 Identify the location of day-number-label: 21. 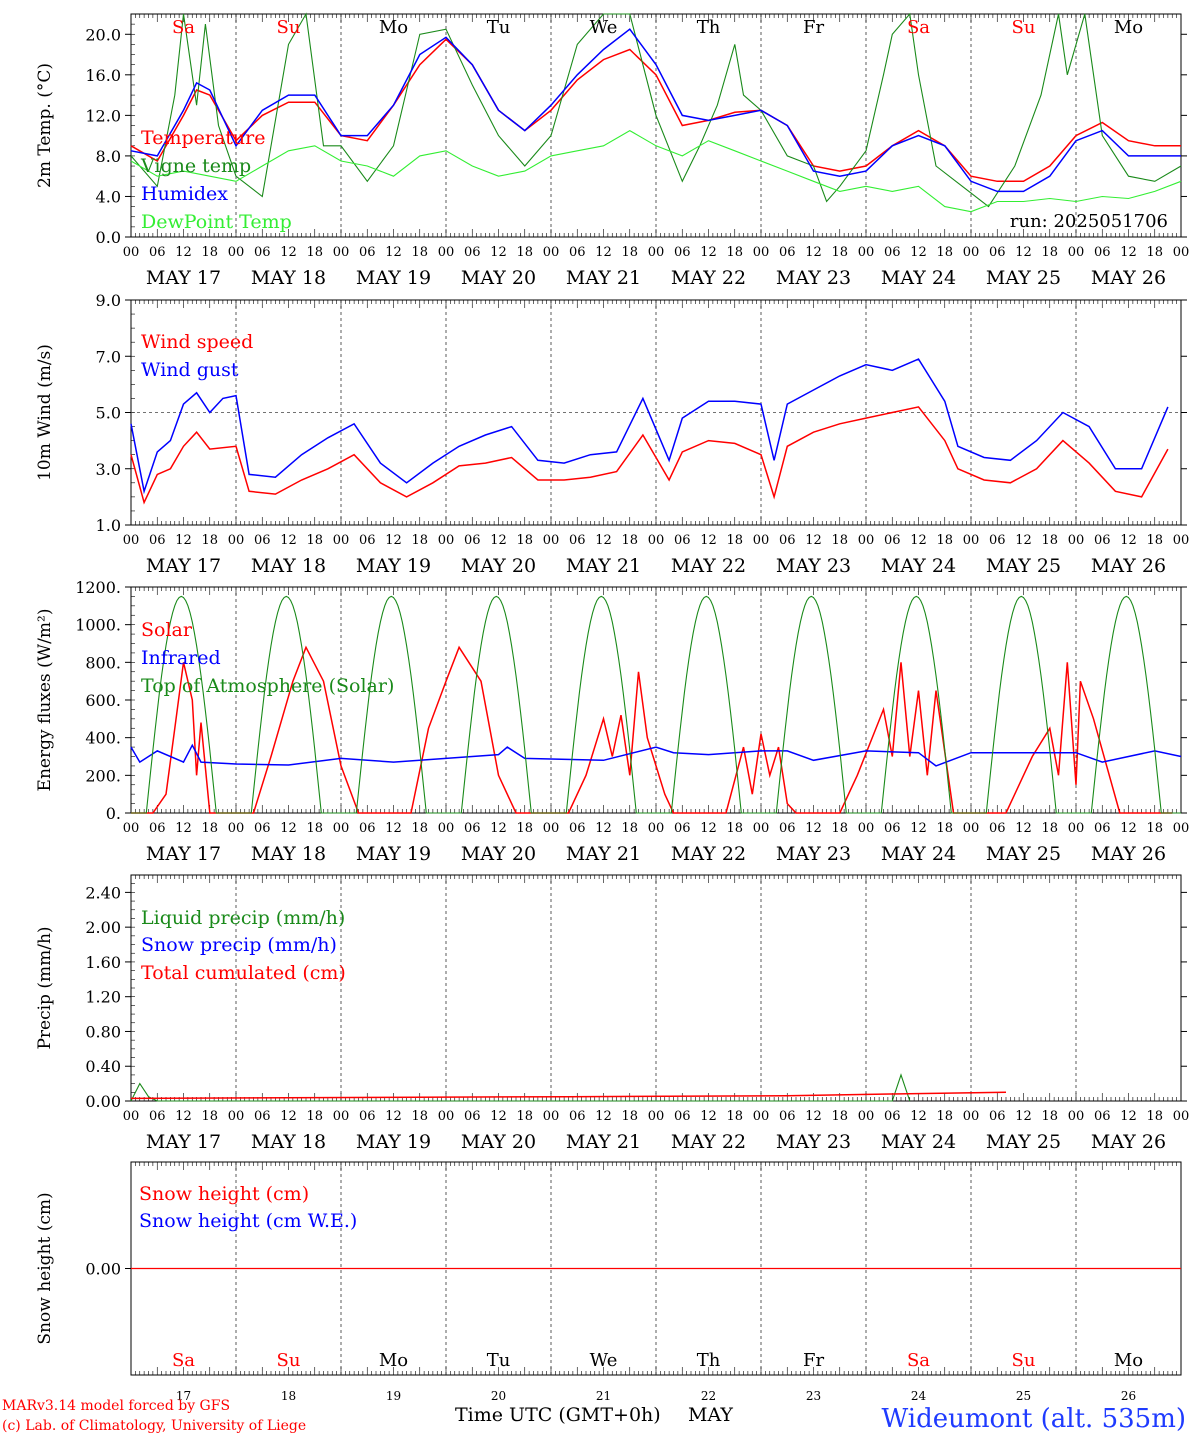
(603, 1396).